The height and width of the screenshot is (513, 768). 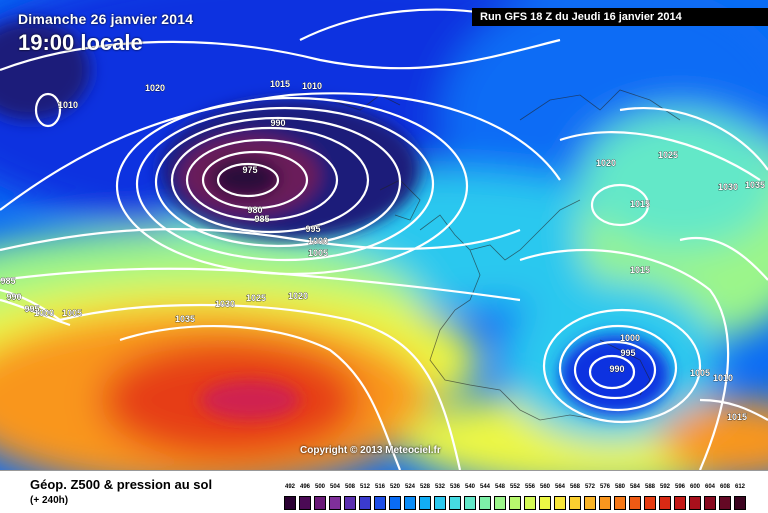 I want to click on scale-label: 552, so click(x=514, y=487).